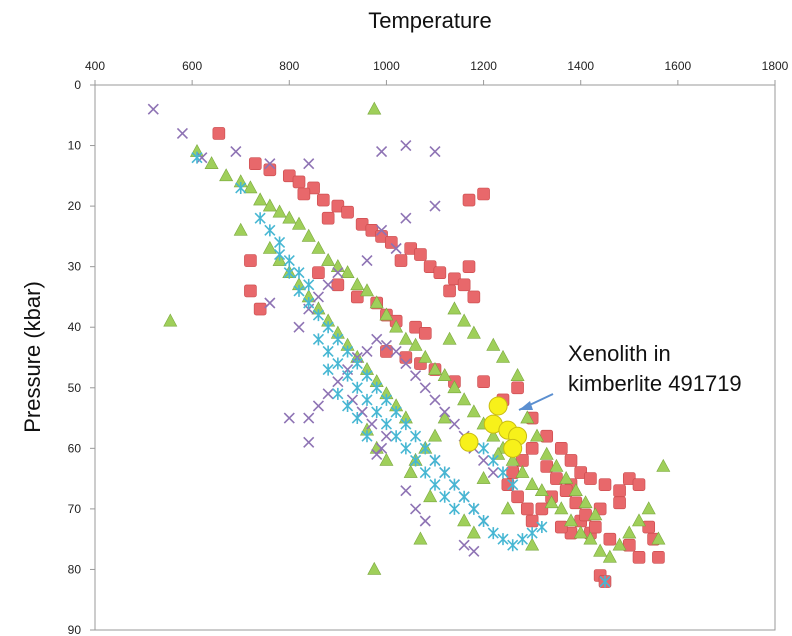 The image size is (792, 636). Describe the element at coordinates (75, 206) in the screenshot. I see `y-tick-label: 20` at that location.